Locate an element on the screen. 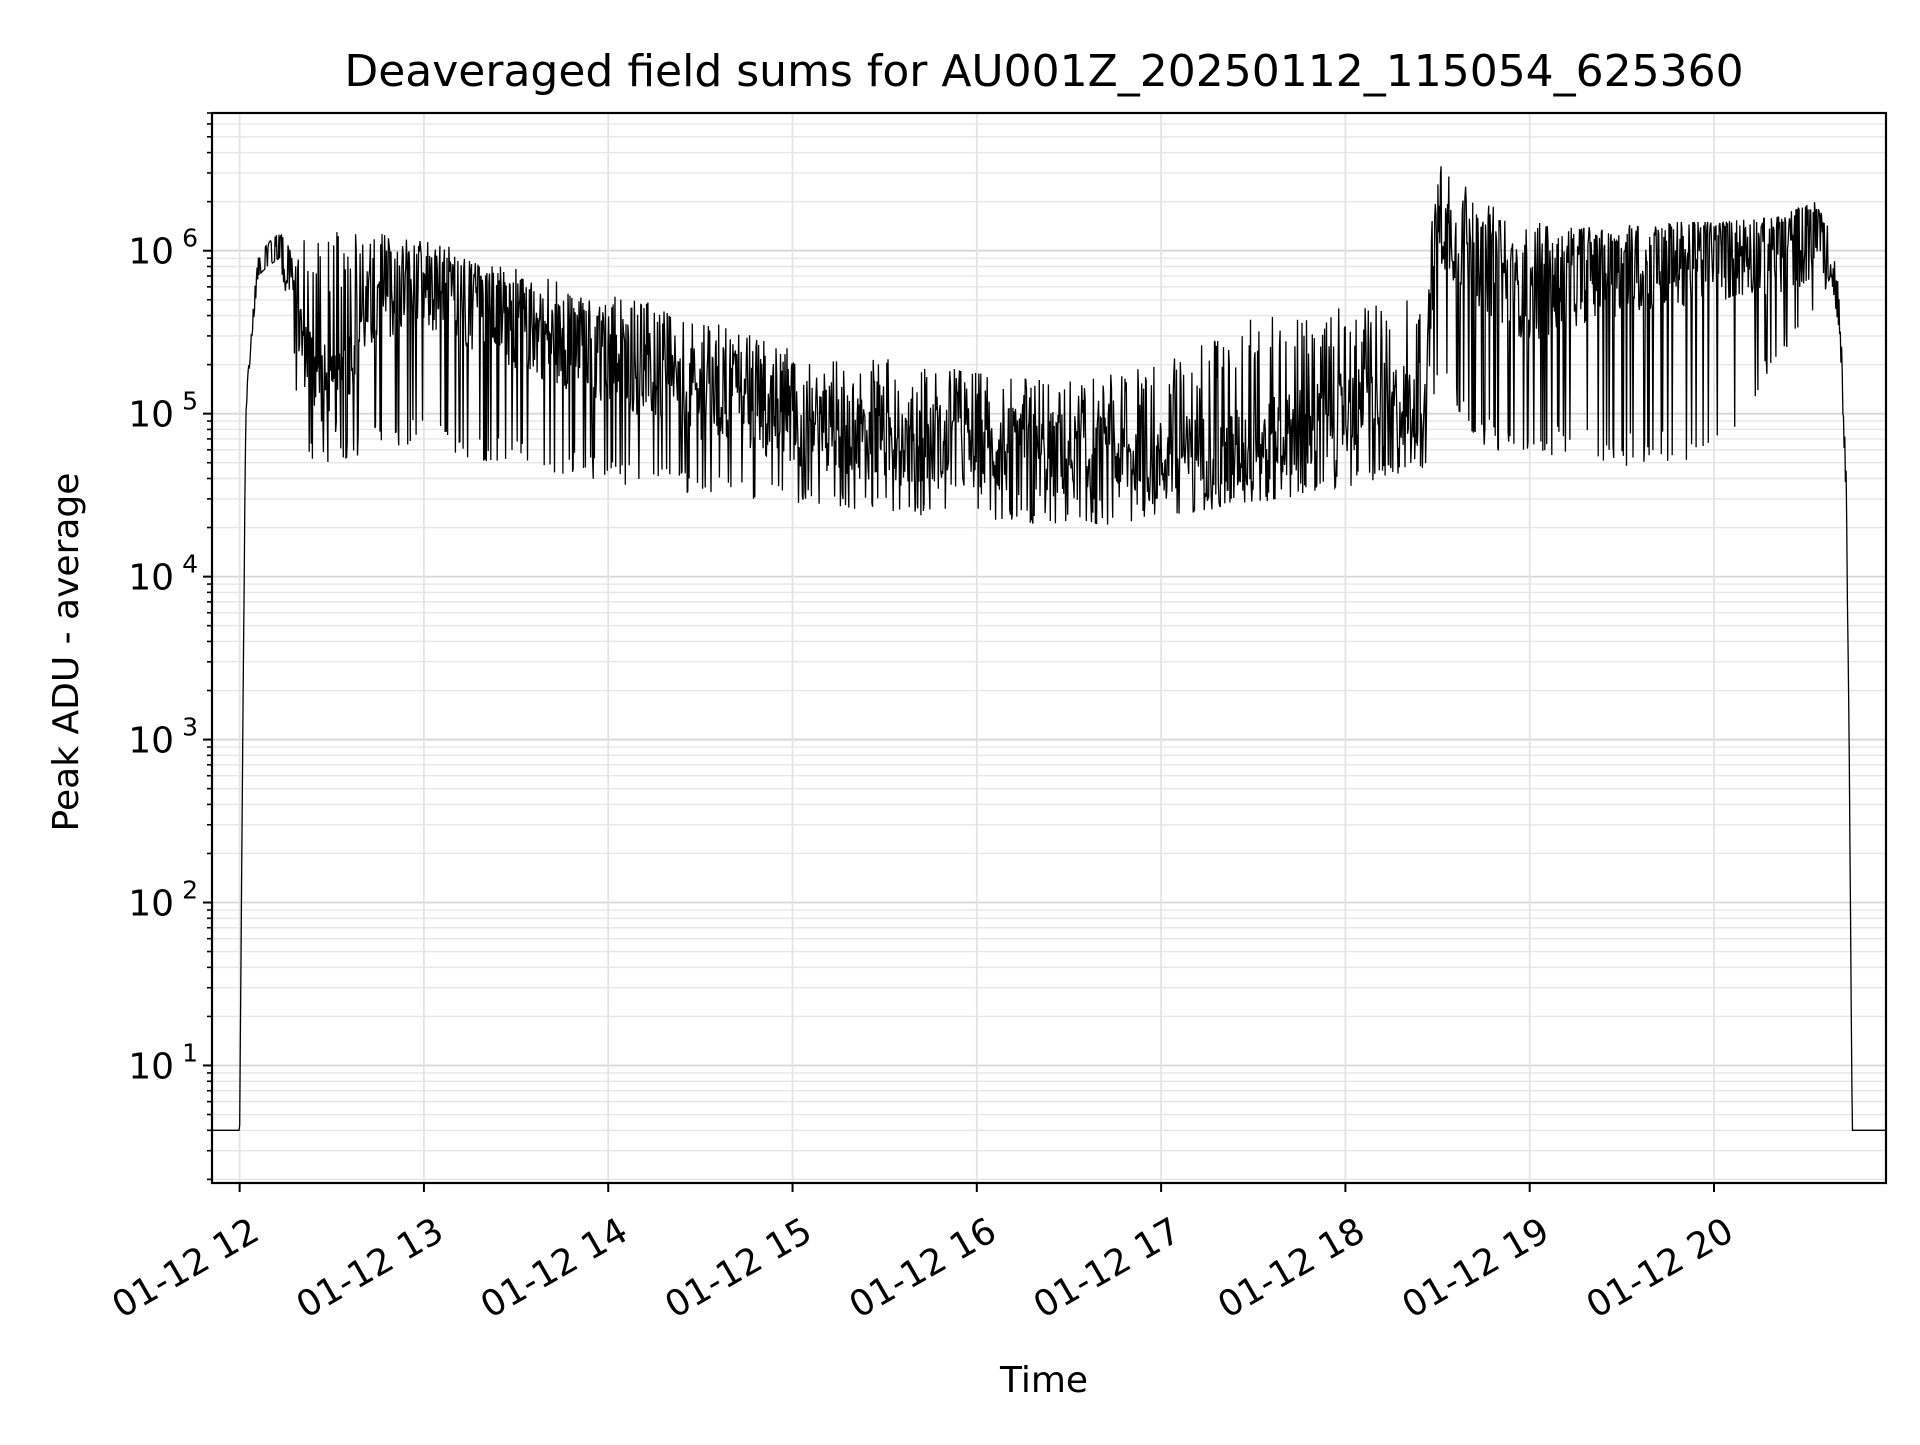 The height and width of the screenshot is (1445, 1920). y-tick-exponent: 4 is located at coordinates (190, 564).